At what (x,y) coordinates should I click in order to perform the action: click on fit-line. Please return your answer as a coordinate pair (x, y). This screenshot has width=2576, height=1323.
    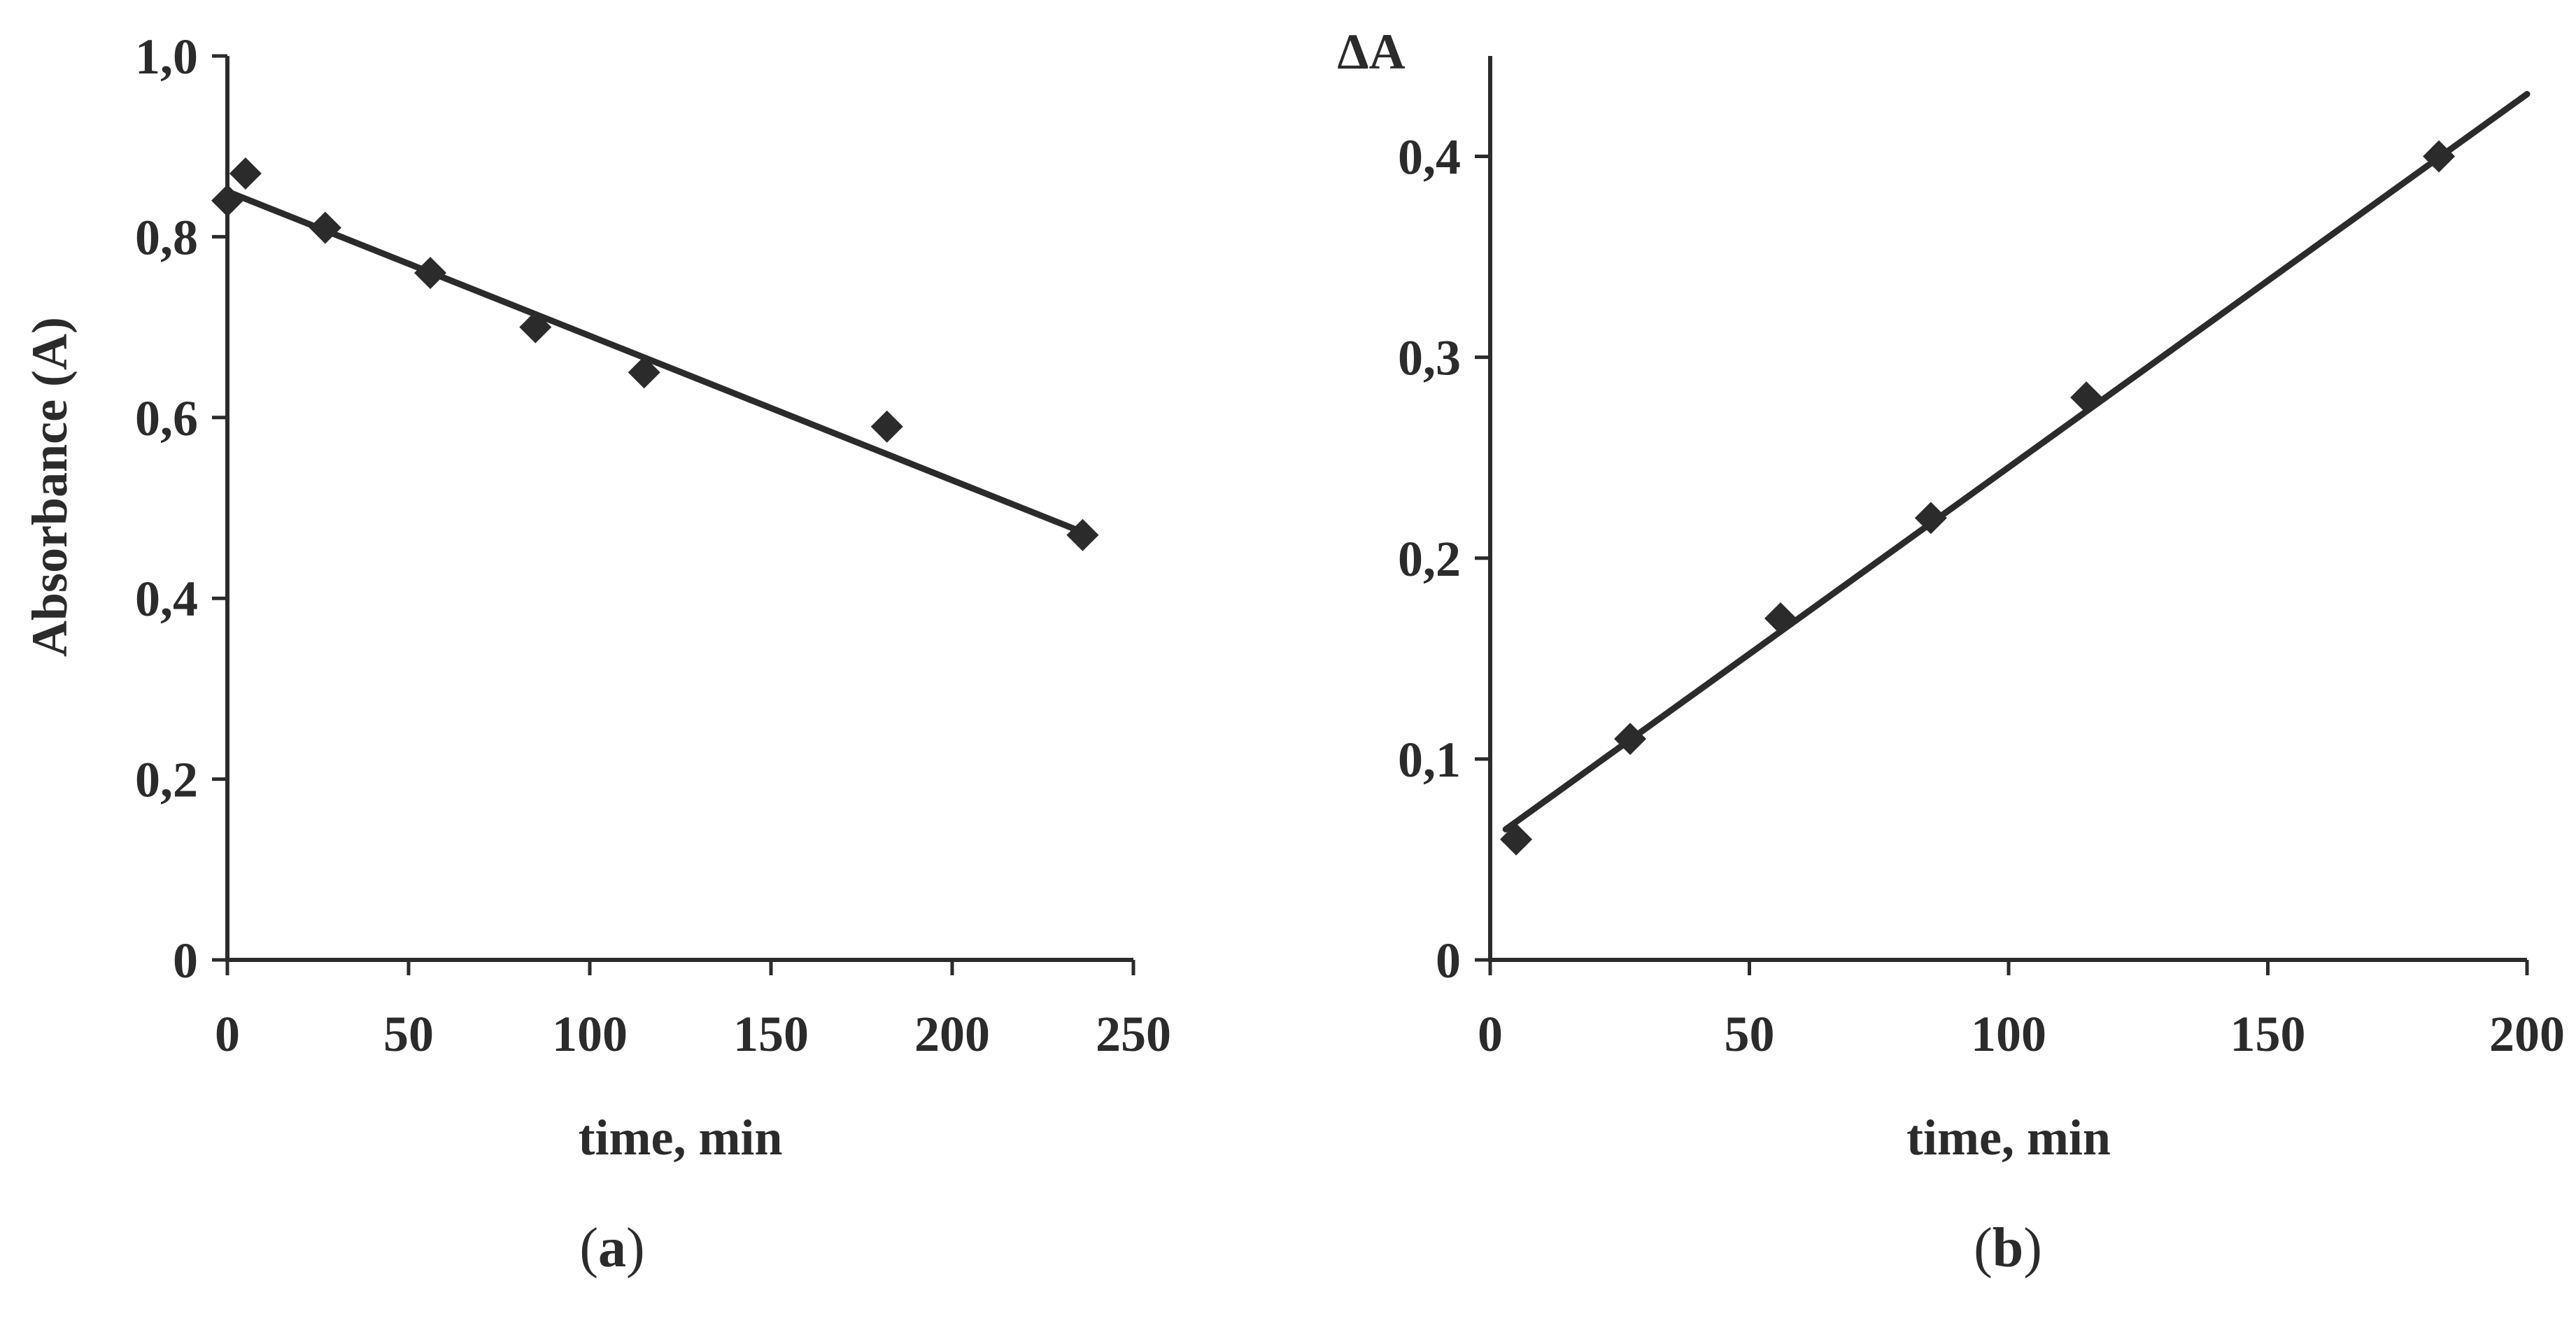
    Looking at the image, I should click on (659, 363).